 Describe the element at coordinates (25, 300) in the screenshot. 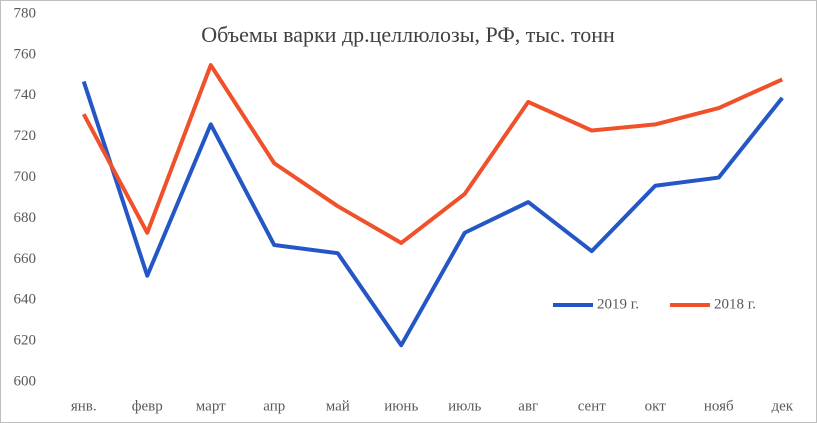

I see `y-tick-label: 640` at that location.